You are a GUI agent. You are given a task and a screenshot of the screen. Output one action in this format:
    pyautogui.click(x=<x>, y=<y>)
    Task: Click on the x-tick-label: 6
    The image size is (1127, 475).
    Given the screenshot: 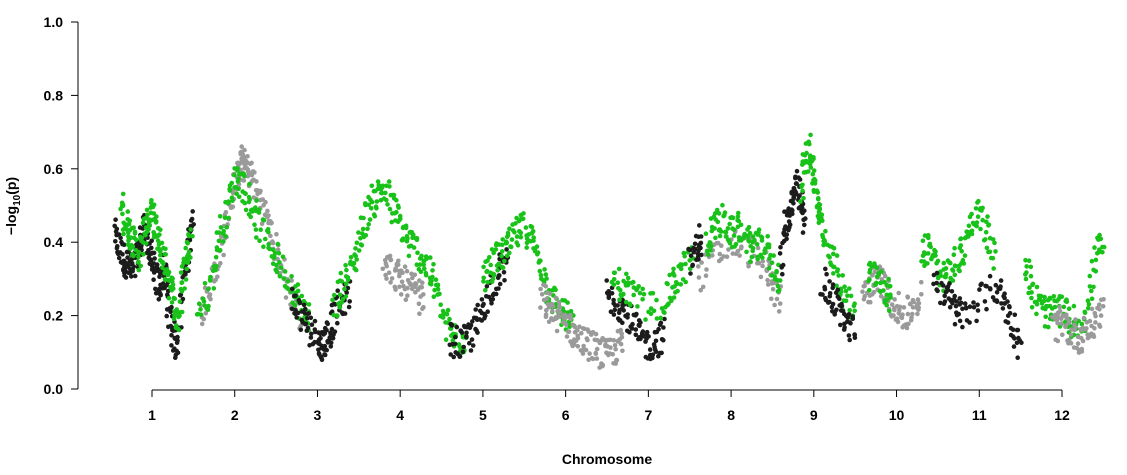 What is the action you would take?
    pyautogui.click(x=566, y=415)
    